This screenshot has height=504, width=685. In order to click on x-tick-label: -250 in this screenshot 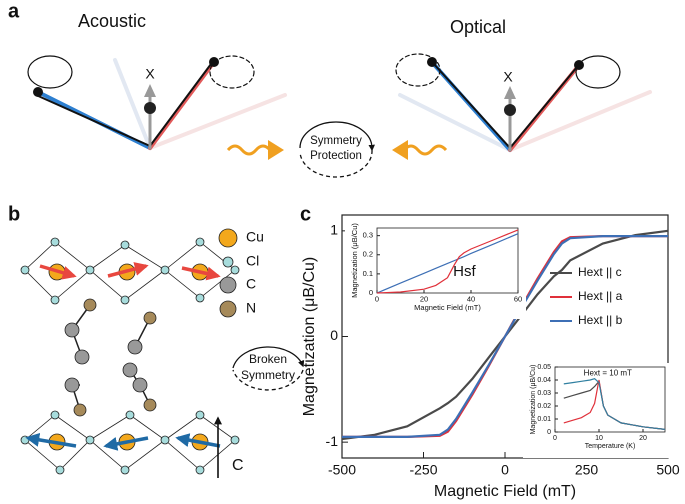, I will do `click(423, 469)`.